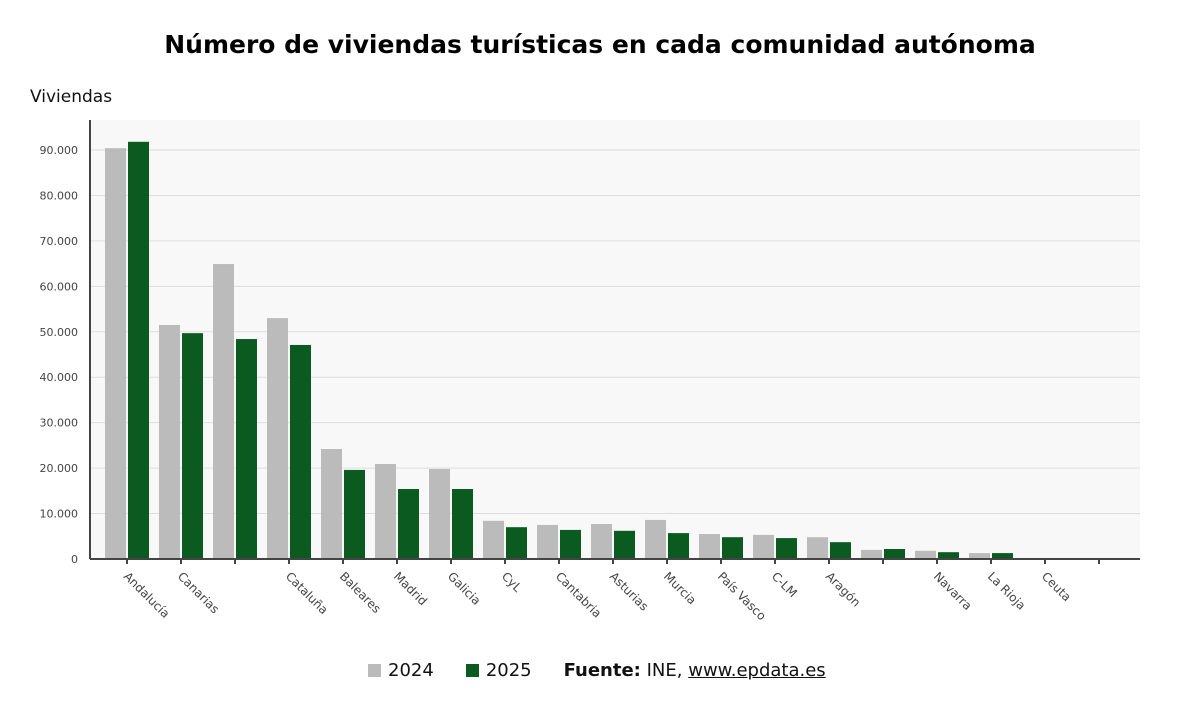 The height and width of the screenshot is (720, 1200). What do you see at coordinates (578, 594) in the screenshot?
I see `x-tick-label: Cantabria` at bounding box center [578, 594].